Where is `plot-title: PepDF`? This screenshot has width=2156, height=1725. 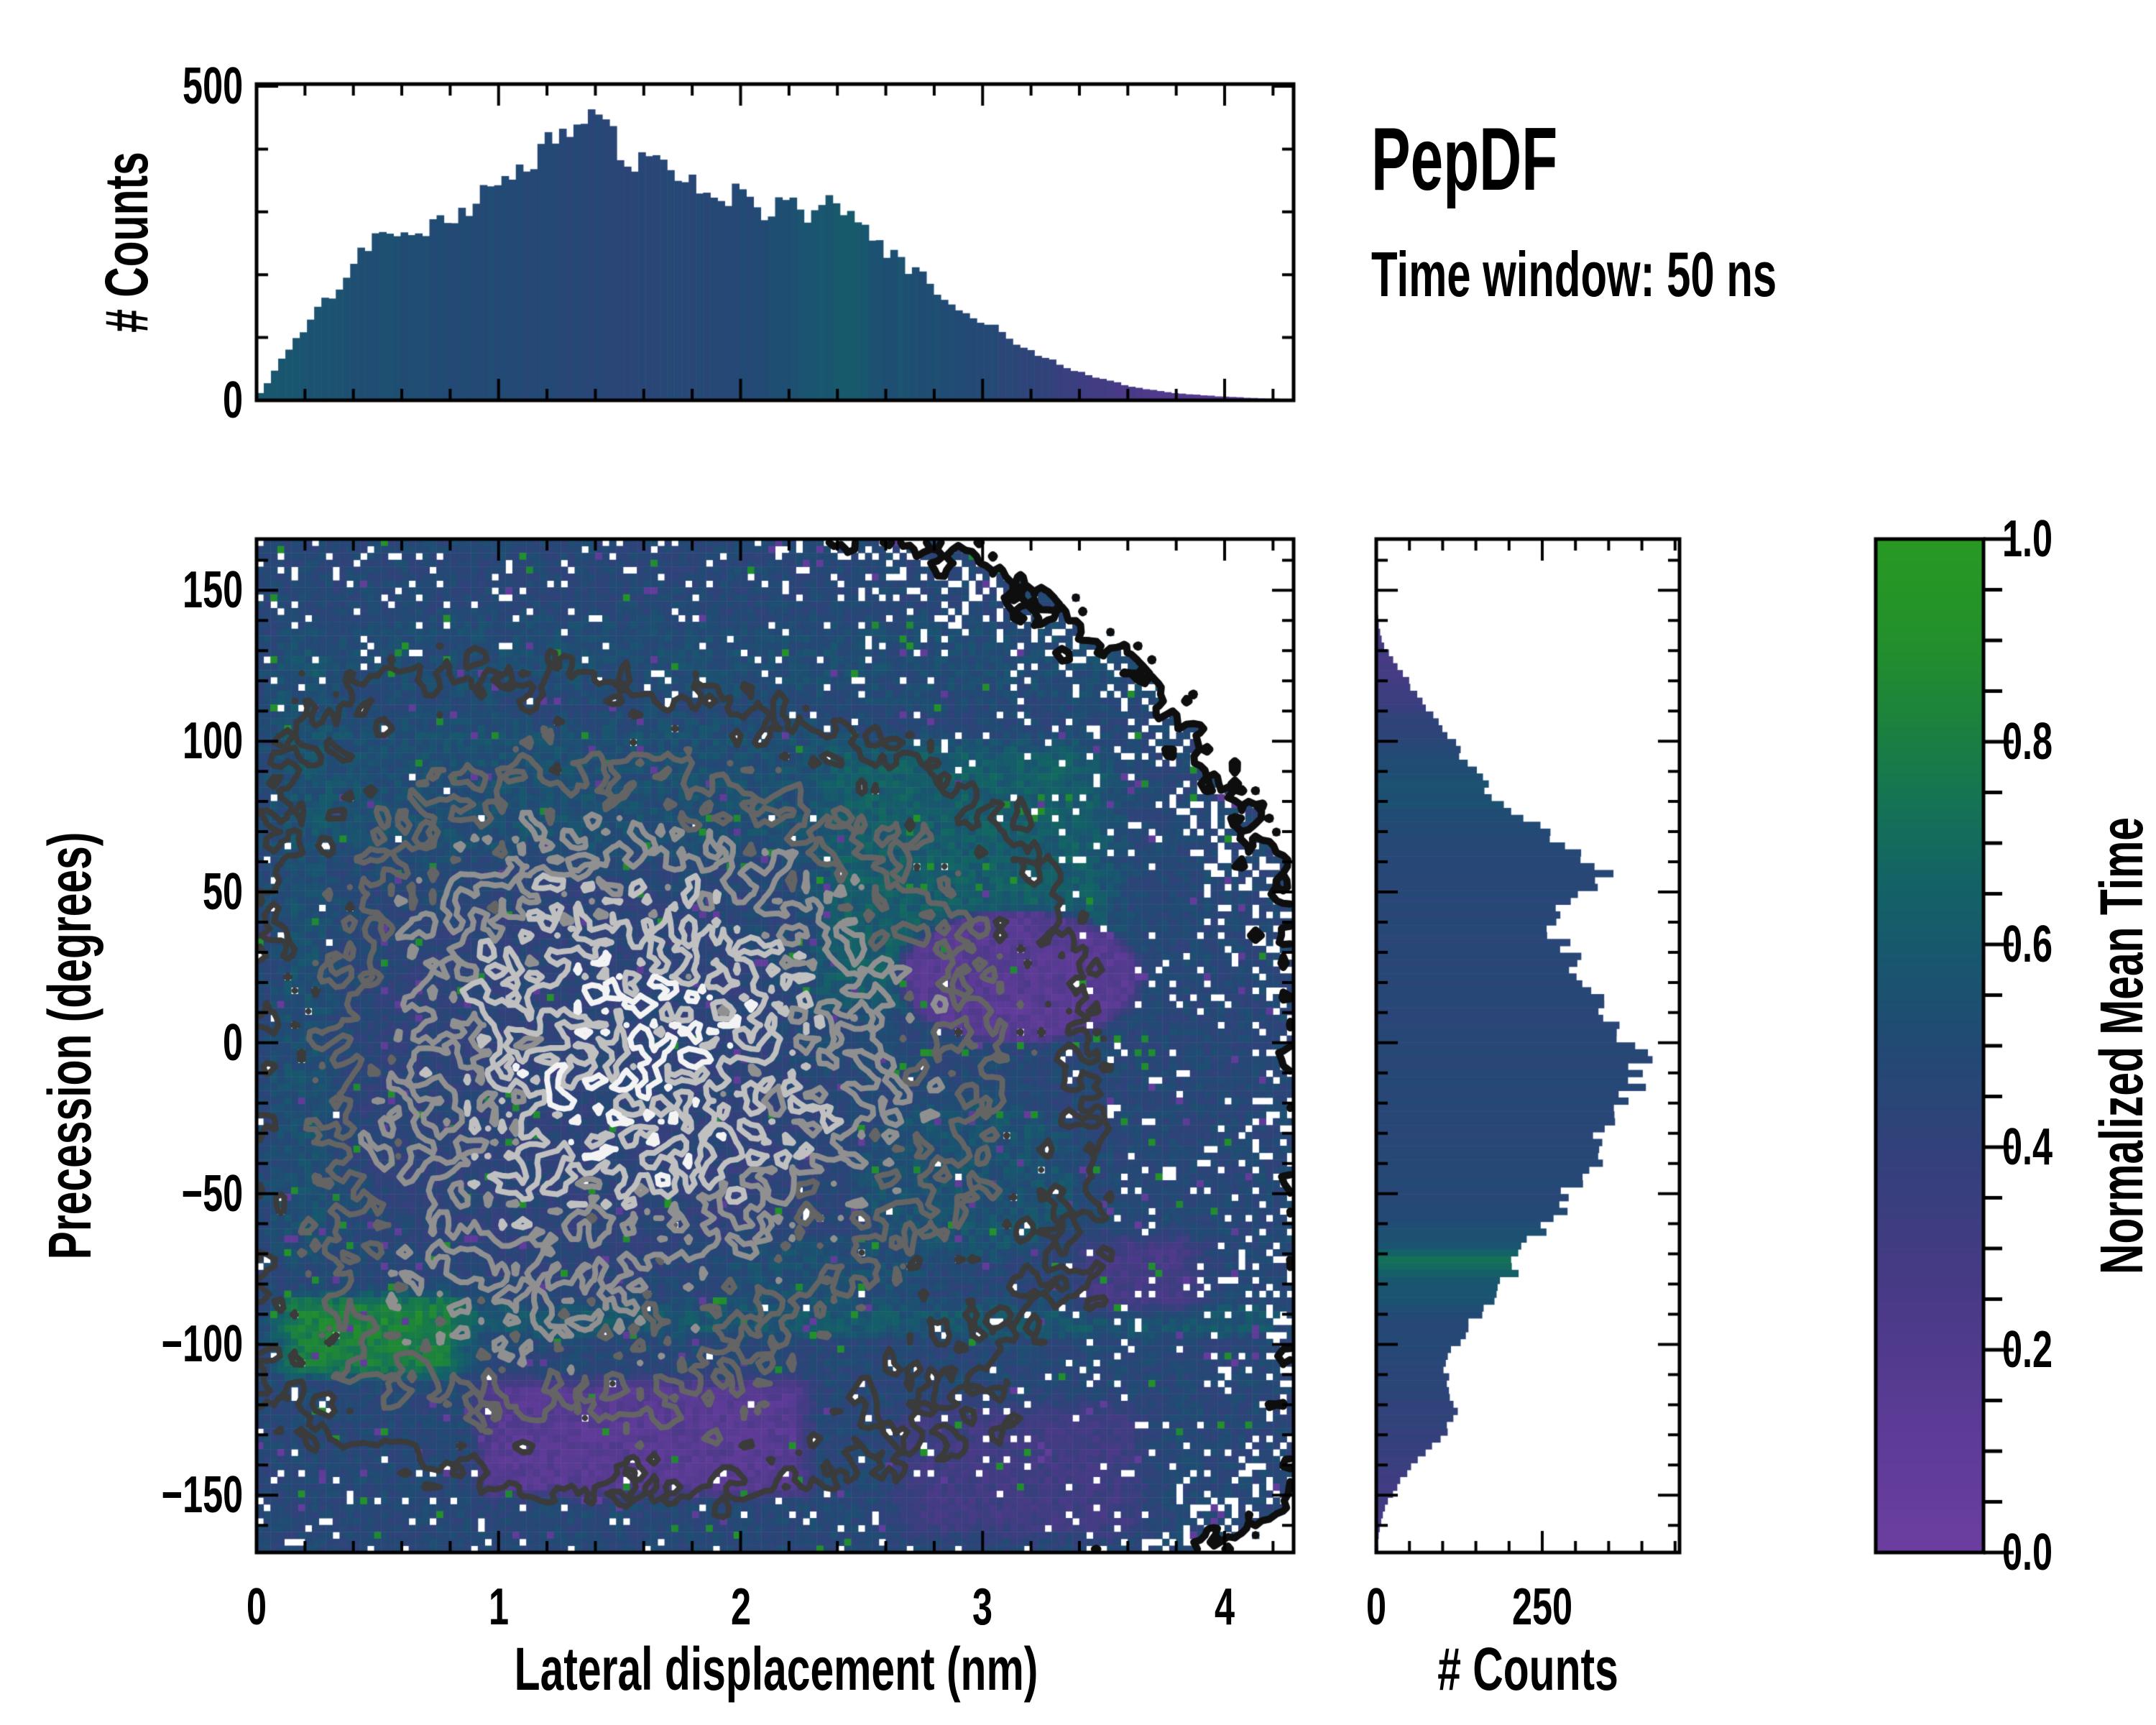
plot-title: PepDF is located at coordinates (1464, 159).